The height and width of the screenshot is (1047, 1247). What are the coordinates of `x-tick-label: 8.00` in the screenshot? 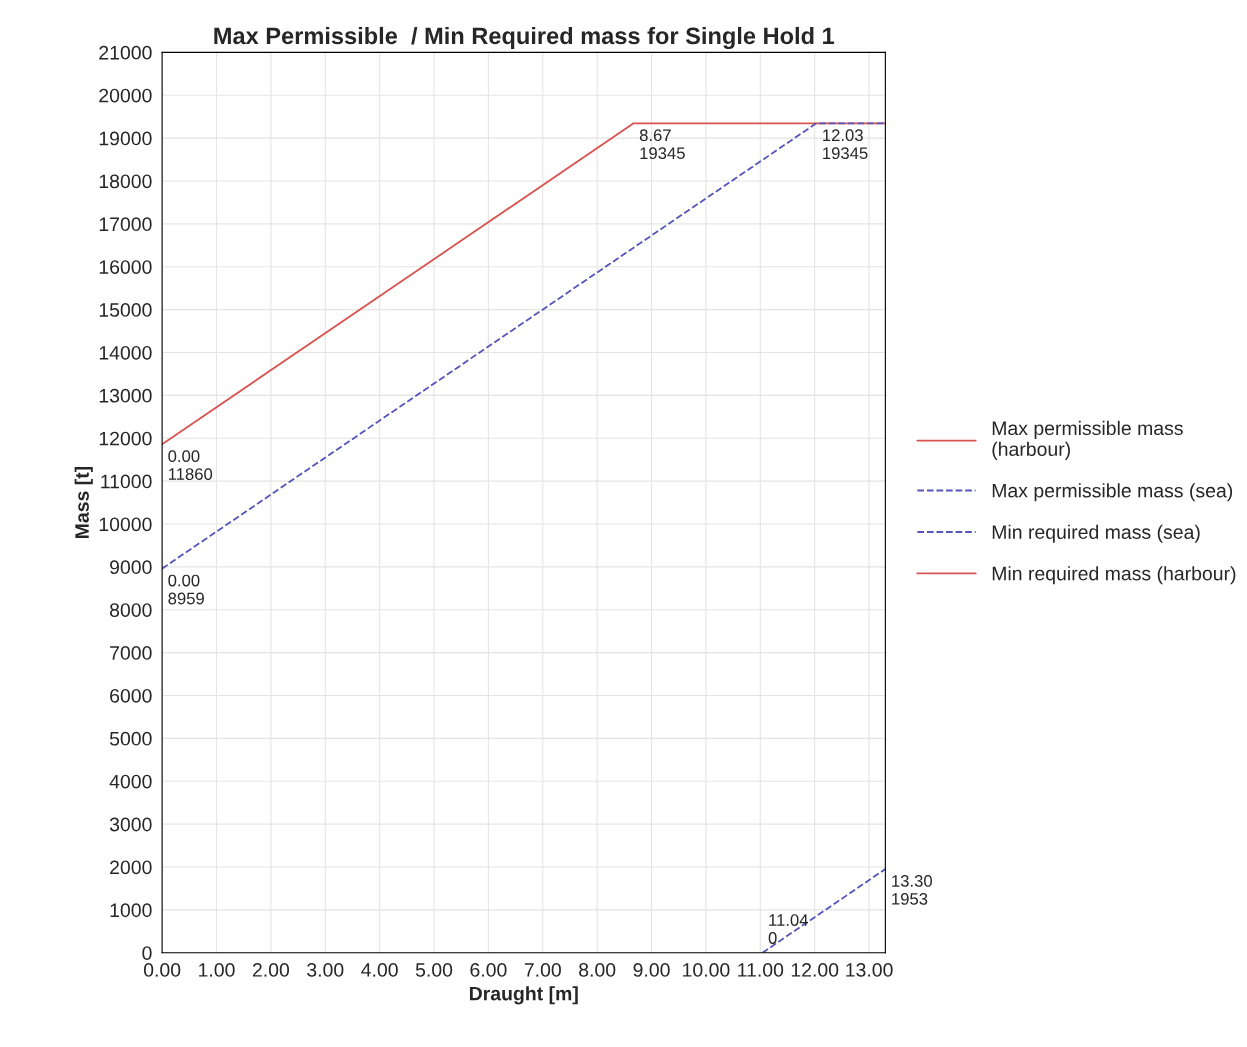 It's located at (597, 970).